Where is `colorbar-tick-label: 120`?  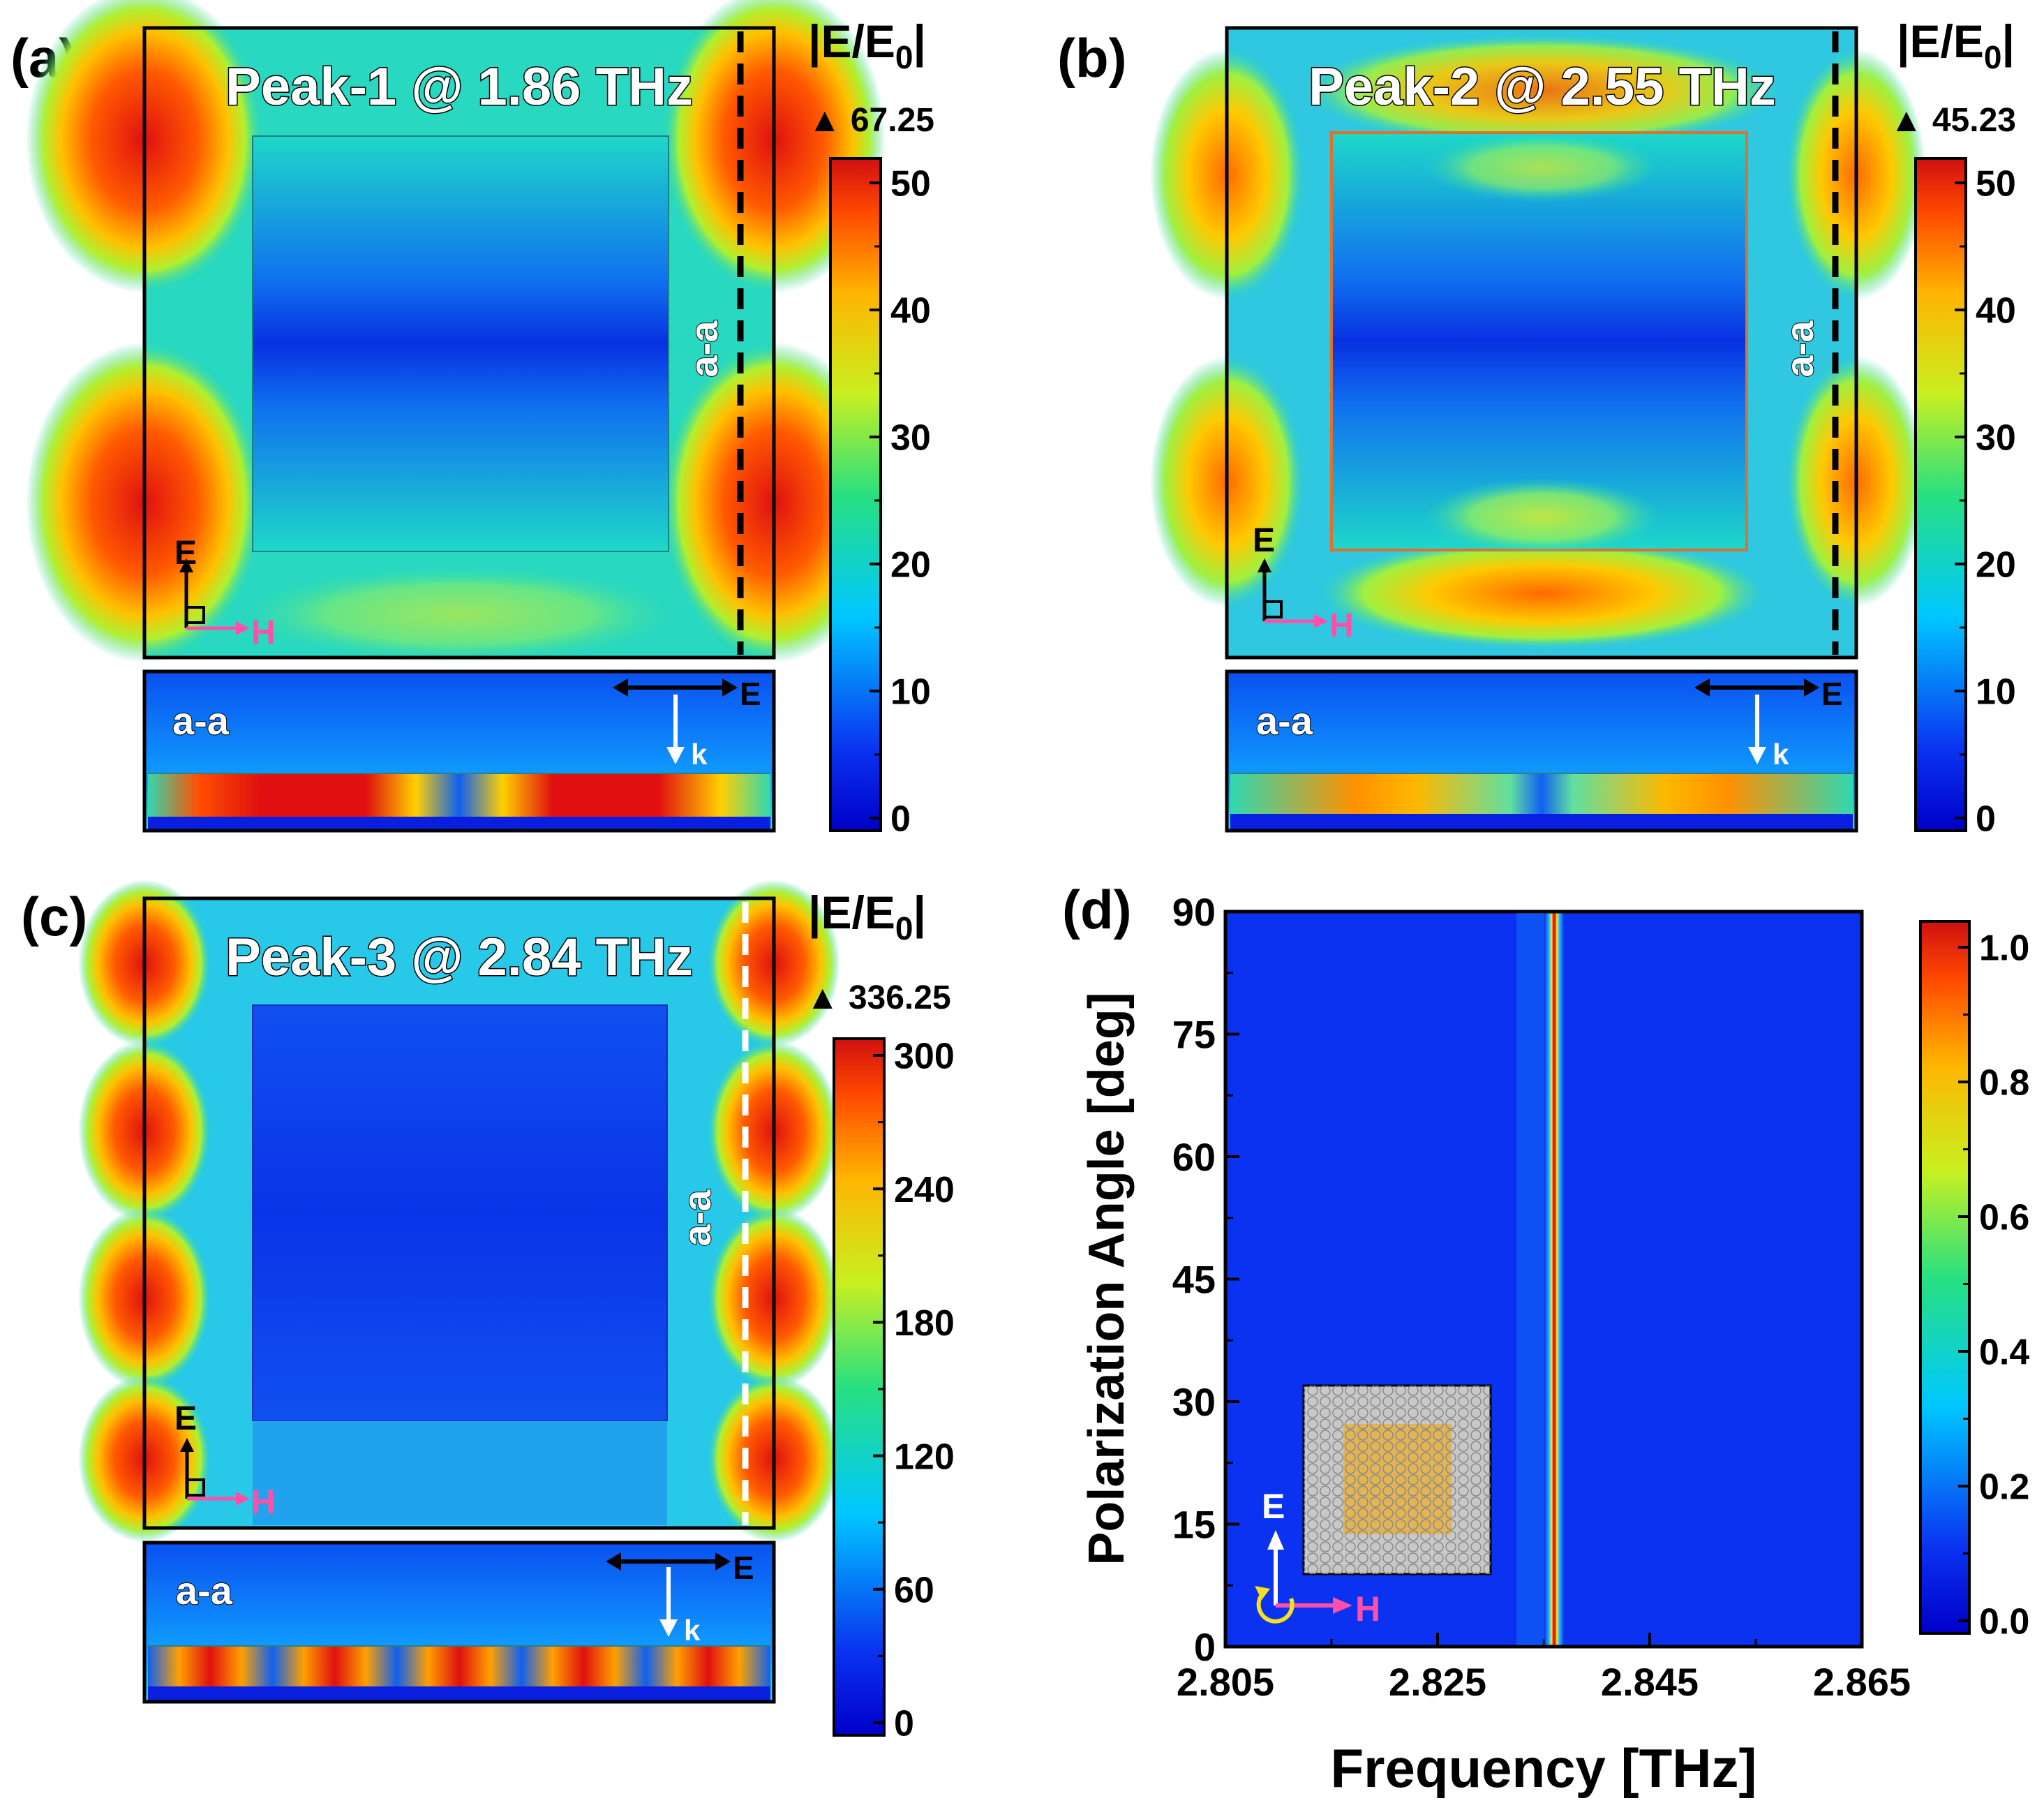 colorbar-tick-label: 120 is located at coordinates (924, 1457).